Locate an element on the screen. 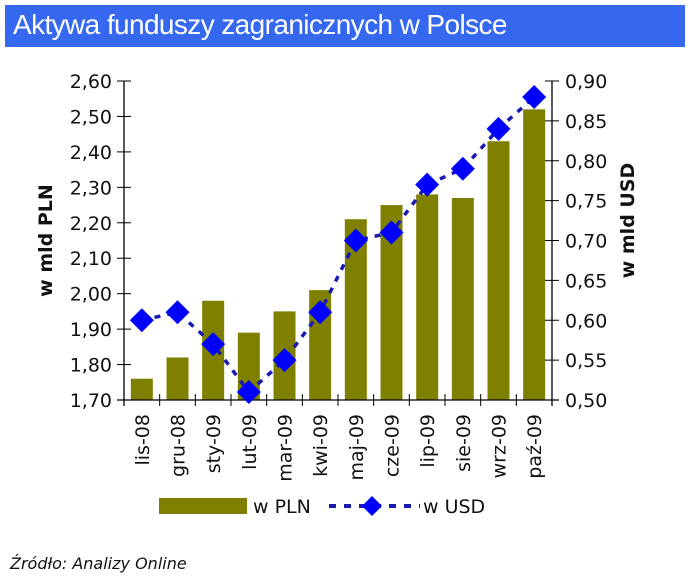 Image resolution: width=690 pixels, height=578 pixels. category-label: wrz-09 is located at coordinates (500, 446).